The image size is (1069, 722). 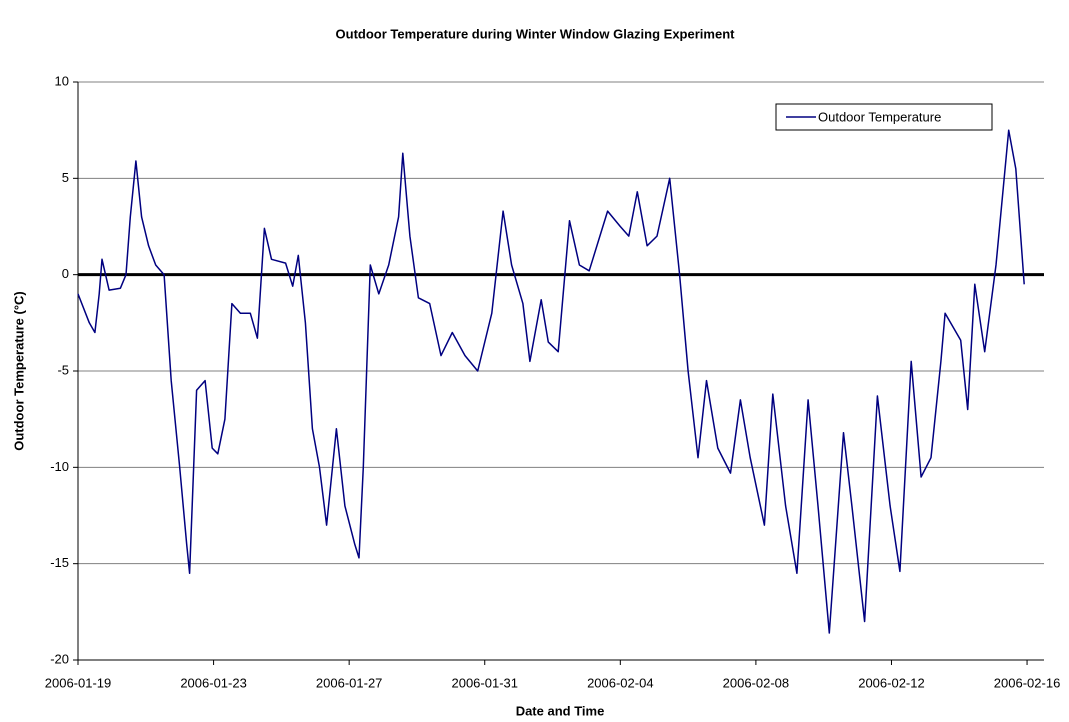 What do you see at coordinates (59, 466) in the screenshot?
I see `y-tick-label: -10` at bounding box center [59, 466].